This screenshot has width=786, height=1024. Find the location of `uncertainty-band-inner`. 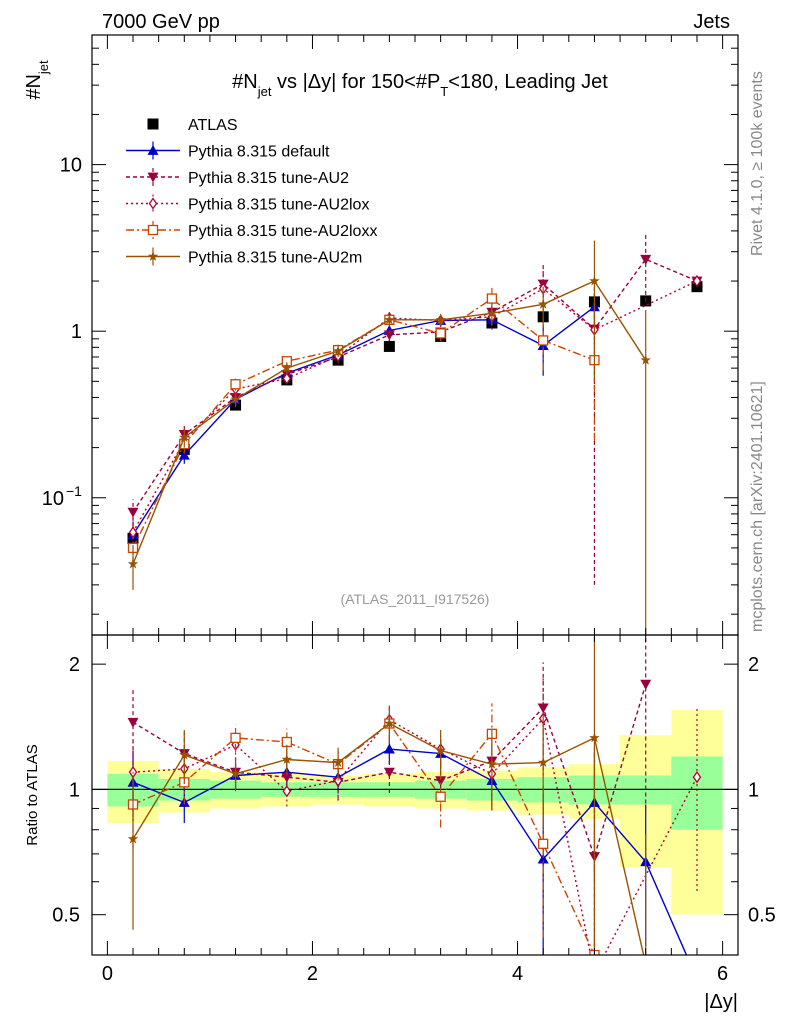

uncertainty-band-inner is located at coordinates (697, 793).